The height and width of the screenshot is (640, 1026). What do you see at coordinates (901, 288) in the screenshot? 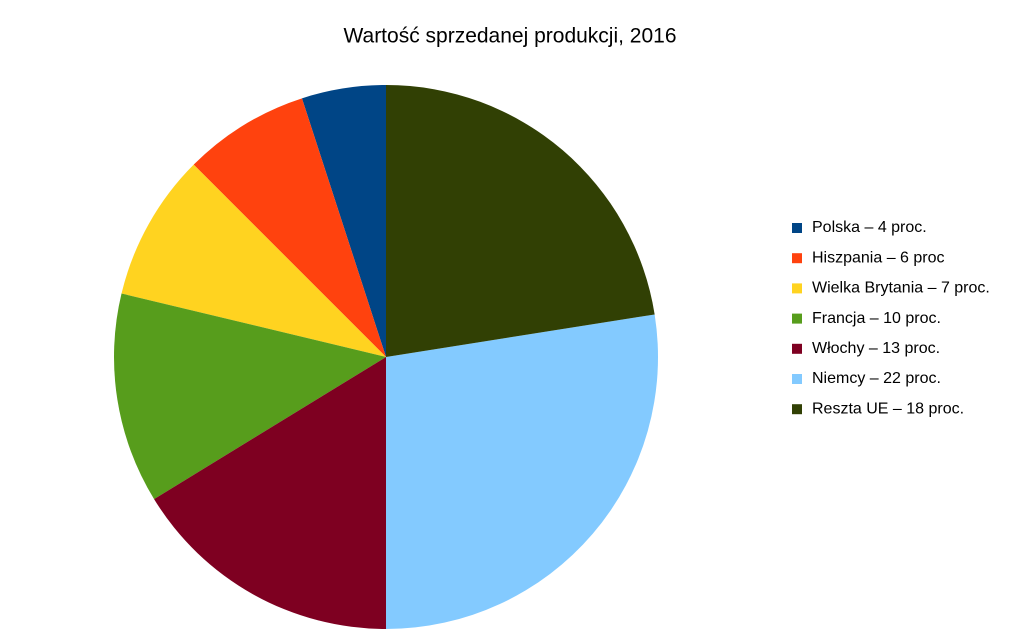
I see `legend-label: Wielka Brytania – 7 proc.` at bounding box center [901, 288].